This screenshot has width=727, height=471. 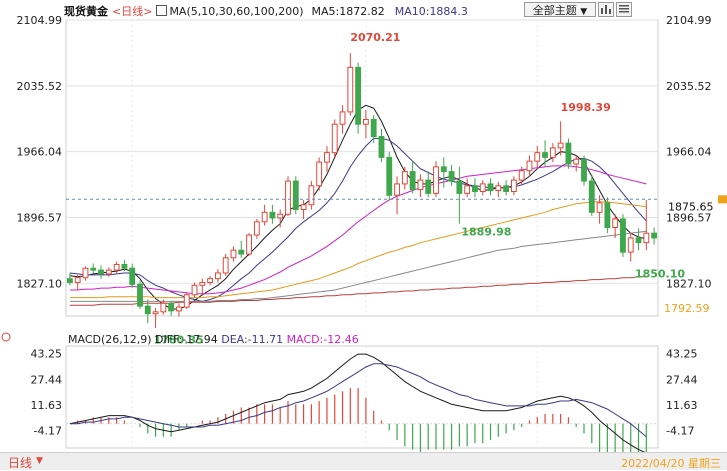 What do you see at coordinates (660, 274) in the screenshot?
I see `price-annotation: 1850.10` at bounding box center [660, 274].